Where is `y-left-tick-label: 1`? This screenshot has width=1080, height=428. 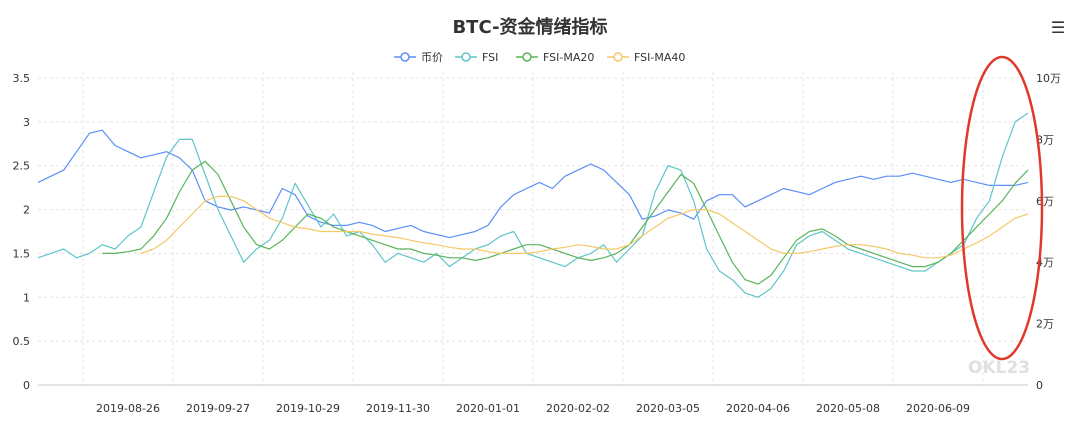 y-left-tick-label: 1 is located at coordinates (26, 297).